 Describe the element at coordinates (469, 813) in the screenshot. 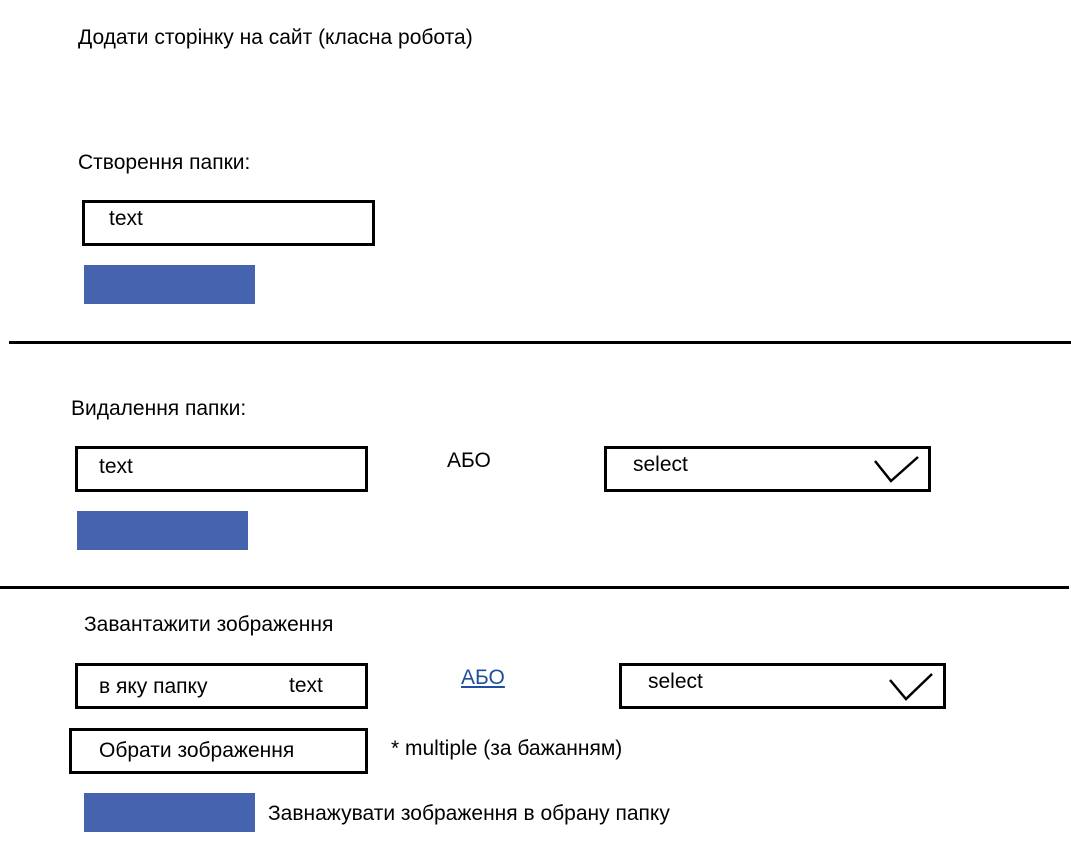

I see `upload-submit-caption: Завнажувати зображення в обрану папку` at that location.